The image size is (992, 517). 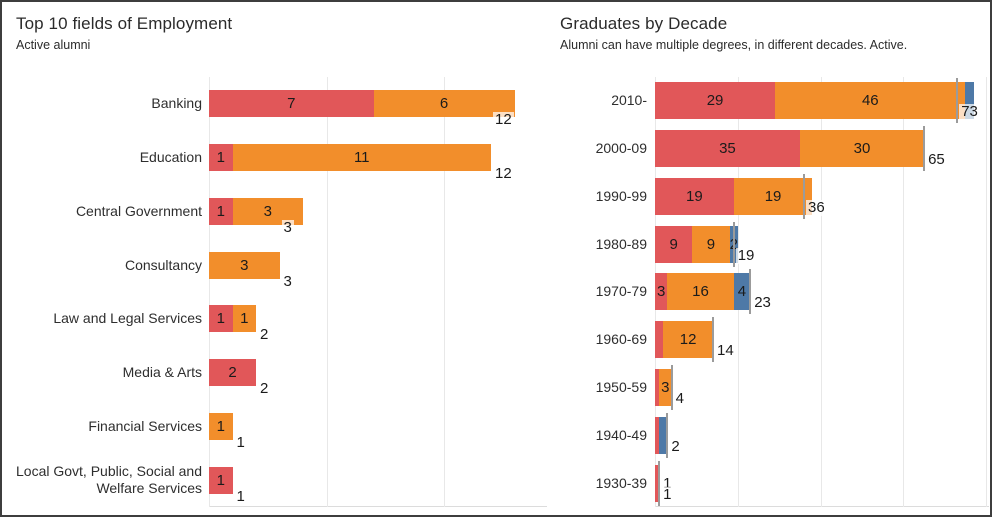 I want to click on category-label: Law and Legal Services, so click(x=127, y=318).